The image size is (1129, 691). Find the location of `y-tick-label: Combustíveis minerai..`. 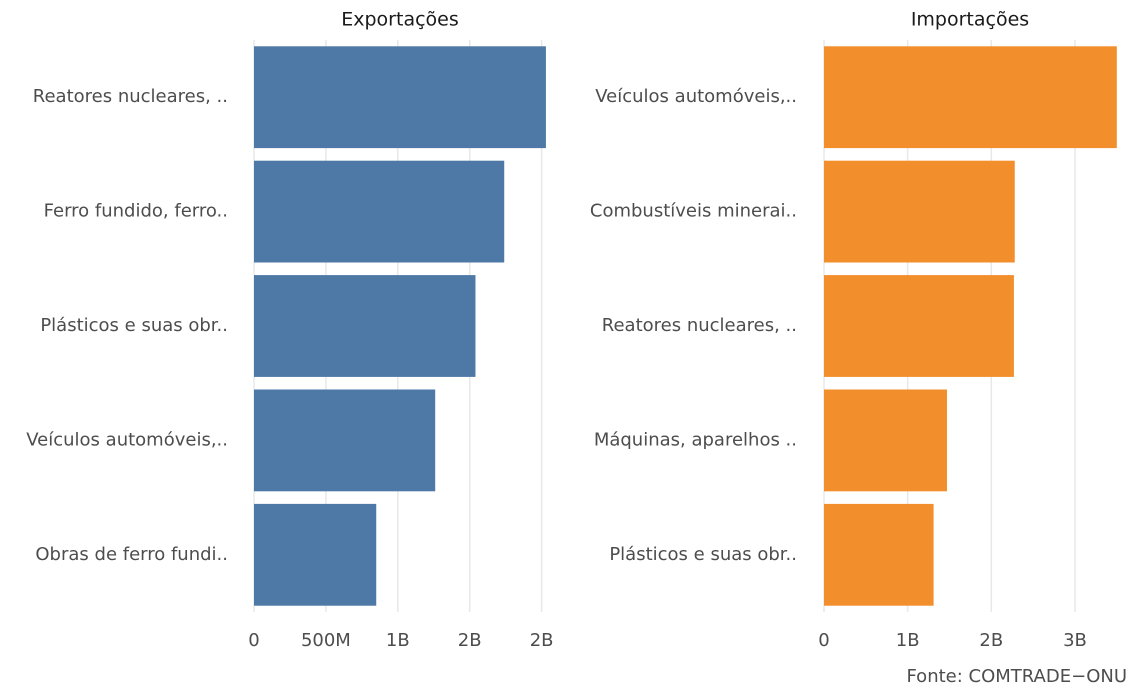

y-tick-label: Combustíveis minerai.. is located at coordinates (693, 211).